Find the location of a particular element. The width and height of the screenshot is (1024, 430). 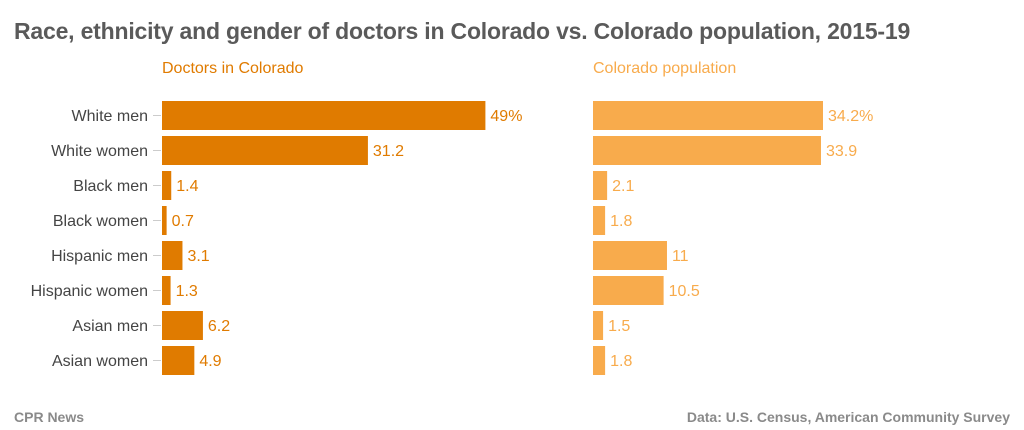

category-label-black-men: Black men is located at coordinates (110, 186).